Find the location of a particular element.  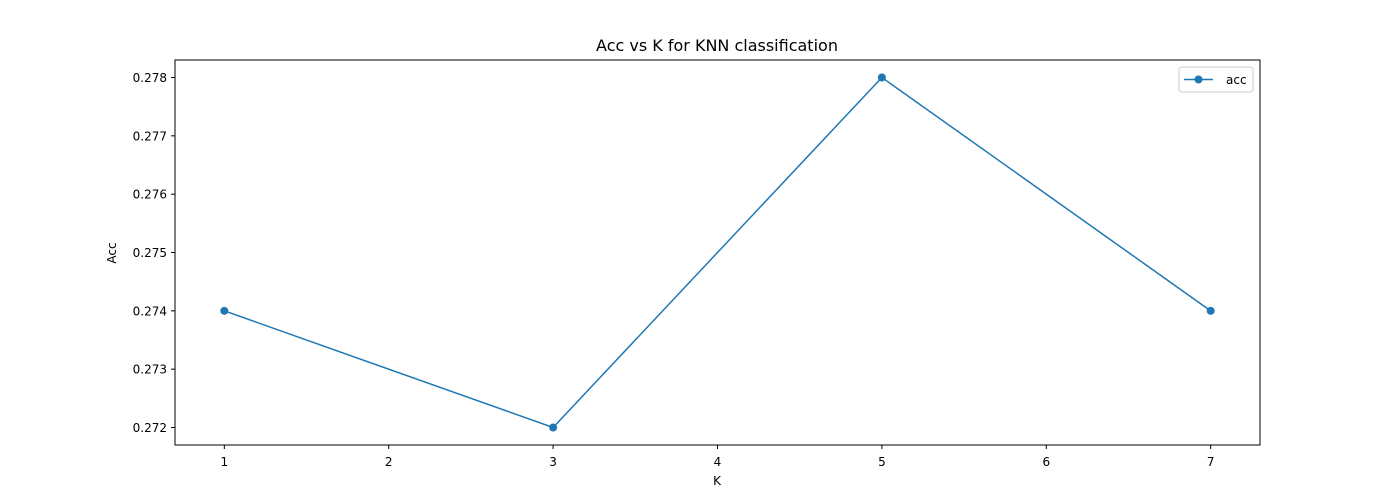

x-tick-label: 5 is located at coordinates (882, 462).